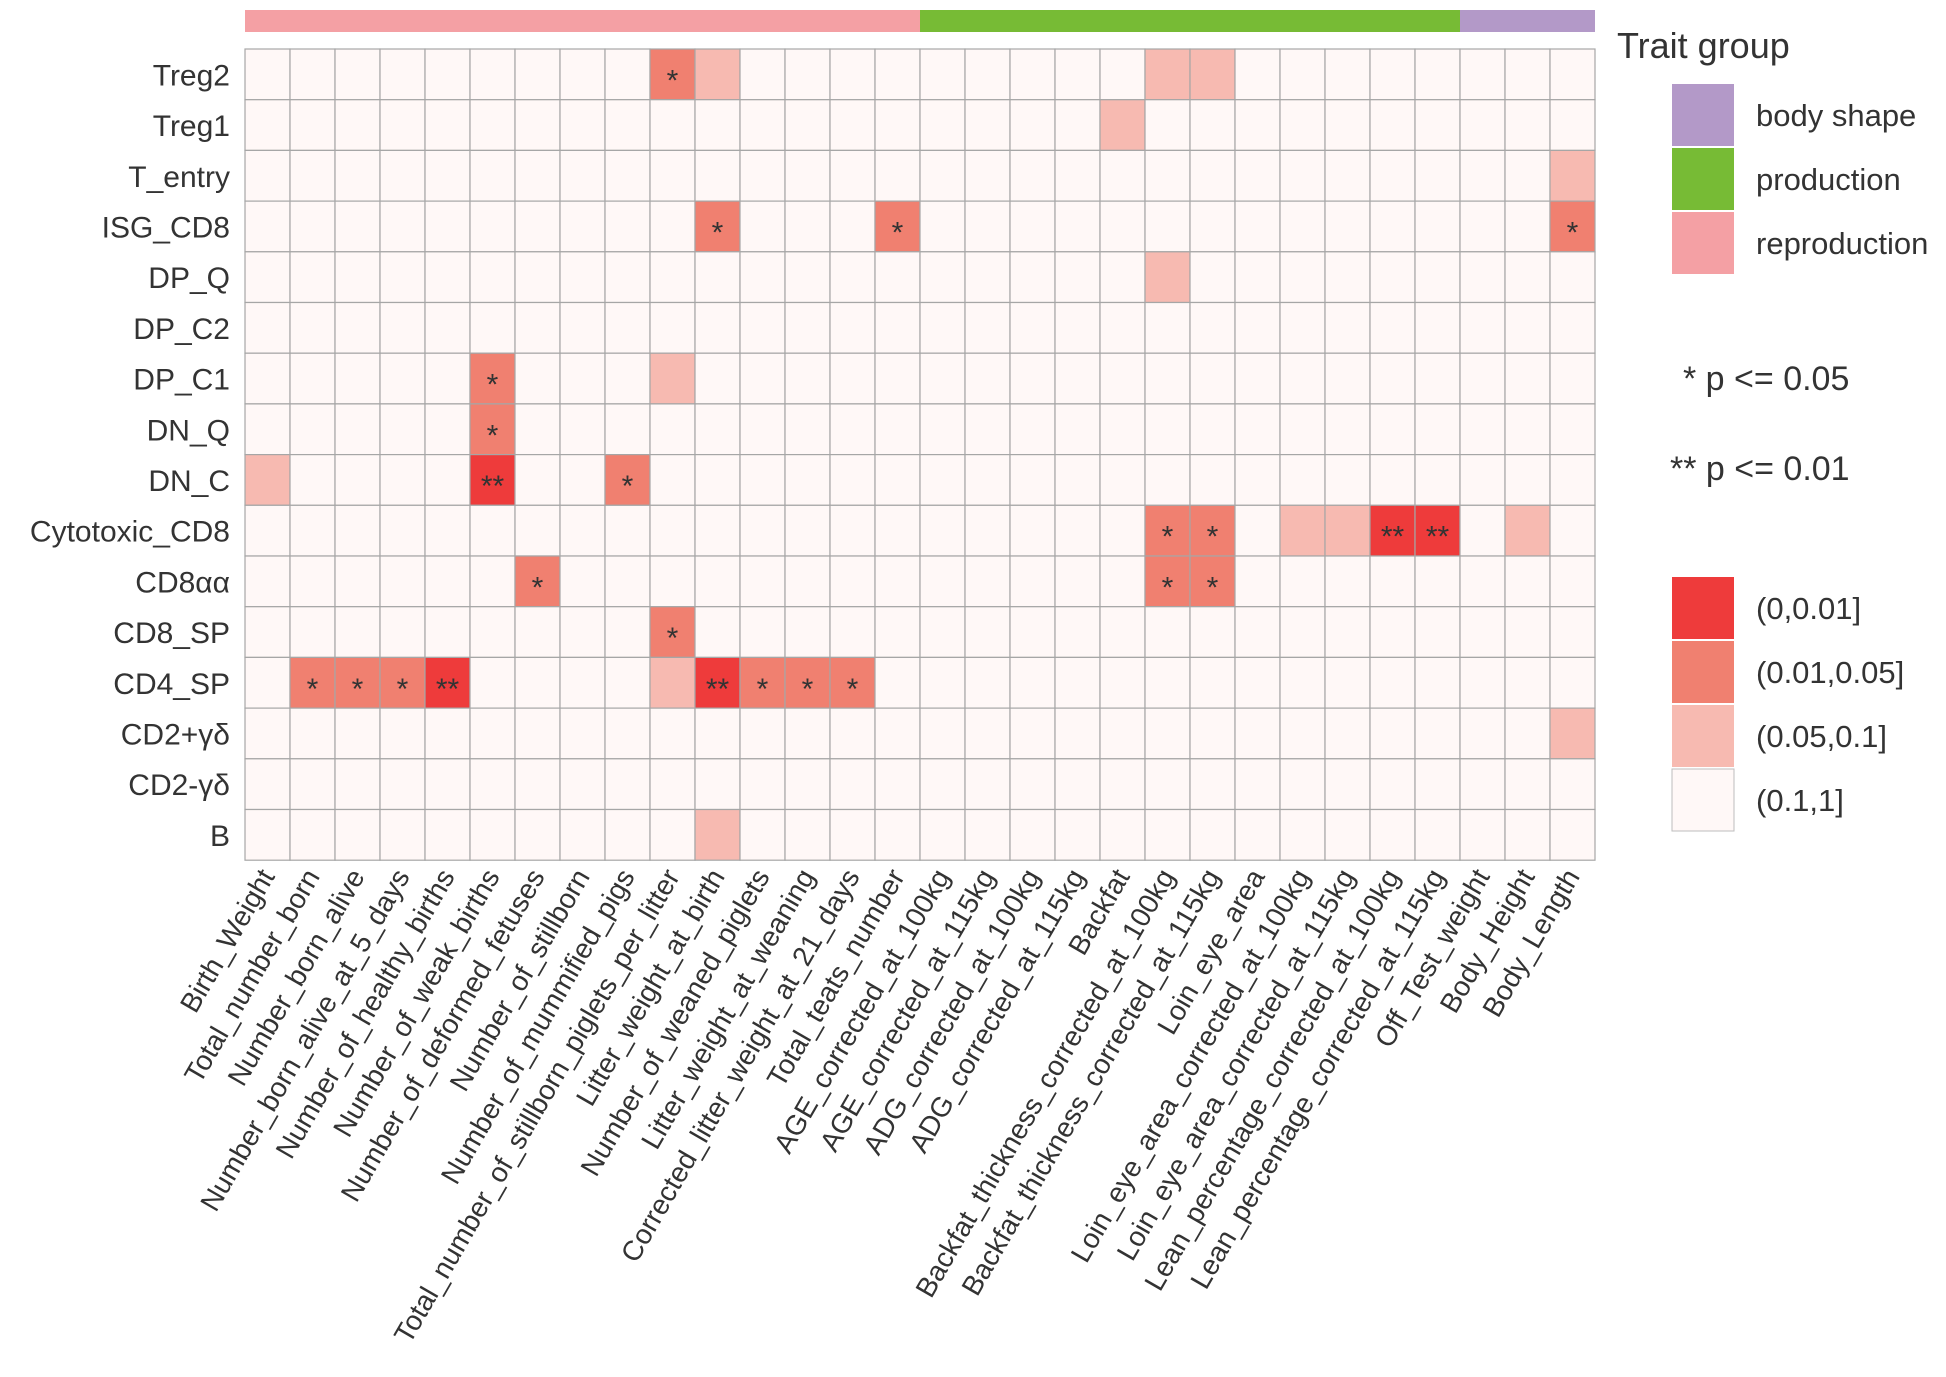  I want to click on cell-b-loin-eye-area, so click(1257, 834).